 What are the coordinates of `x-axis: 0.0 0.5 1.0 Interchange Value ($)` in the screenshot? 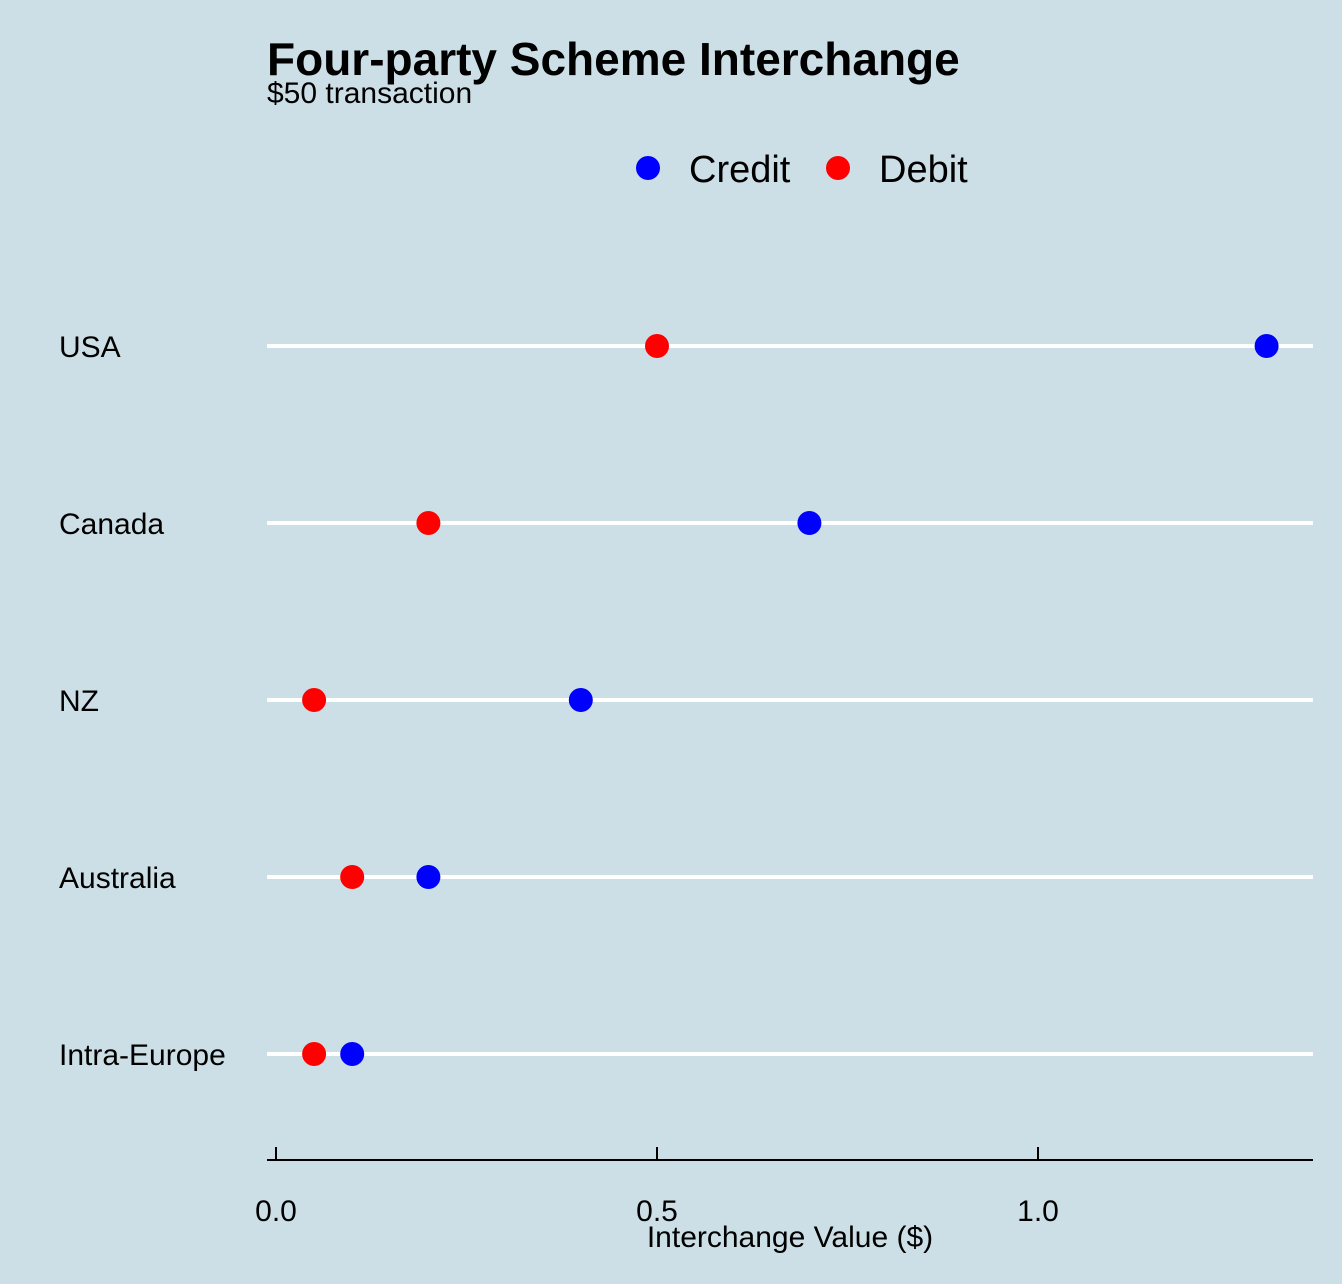 It's located at (784, 1200).